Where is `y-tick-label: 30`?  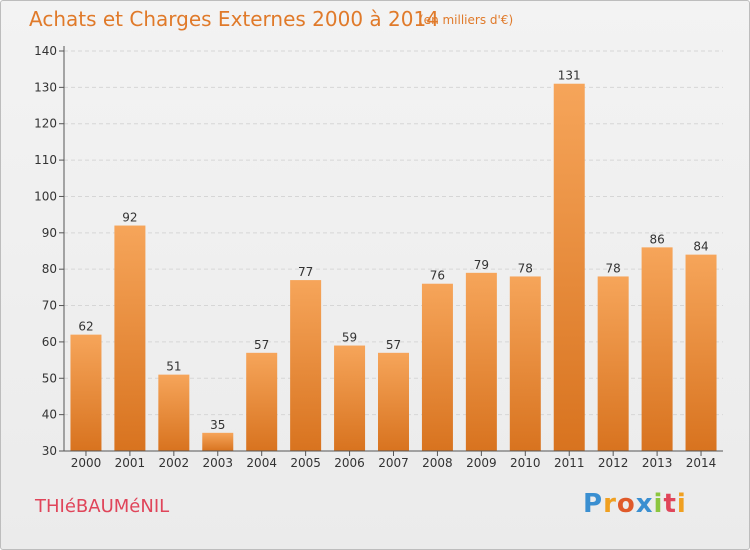 y-tick-label: 30 is located at coordinates (49, 451).